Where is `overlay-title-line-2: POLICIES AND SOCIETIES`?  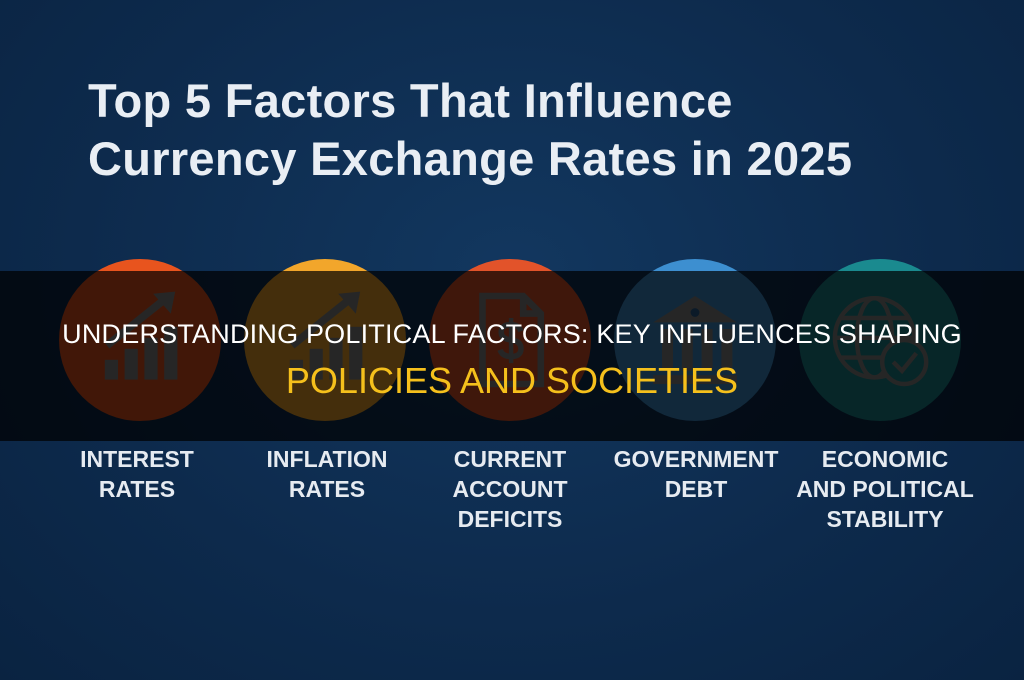
overlay-title-line-2: POLICIES AND SOCIETIES is located at coordinates (512, 380).